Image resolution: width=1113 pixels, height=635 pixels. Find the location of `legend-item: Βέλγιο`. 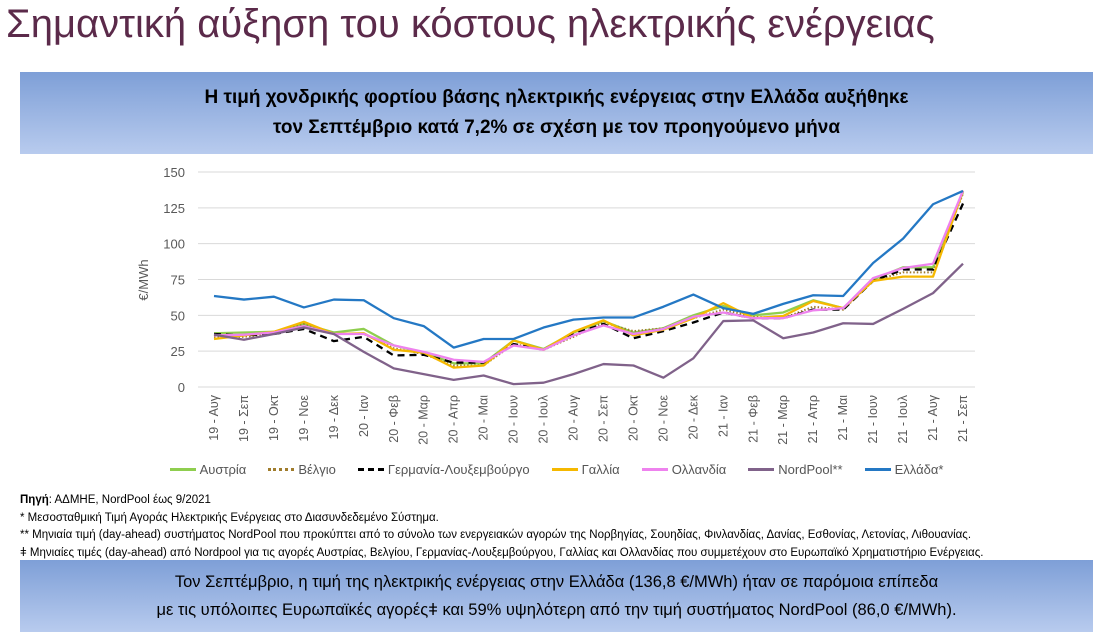

legend-item: Βέλγιο is located at coordinates (302, 469).